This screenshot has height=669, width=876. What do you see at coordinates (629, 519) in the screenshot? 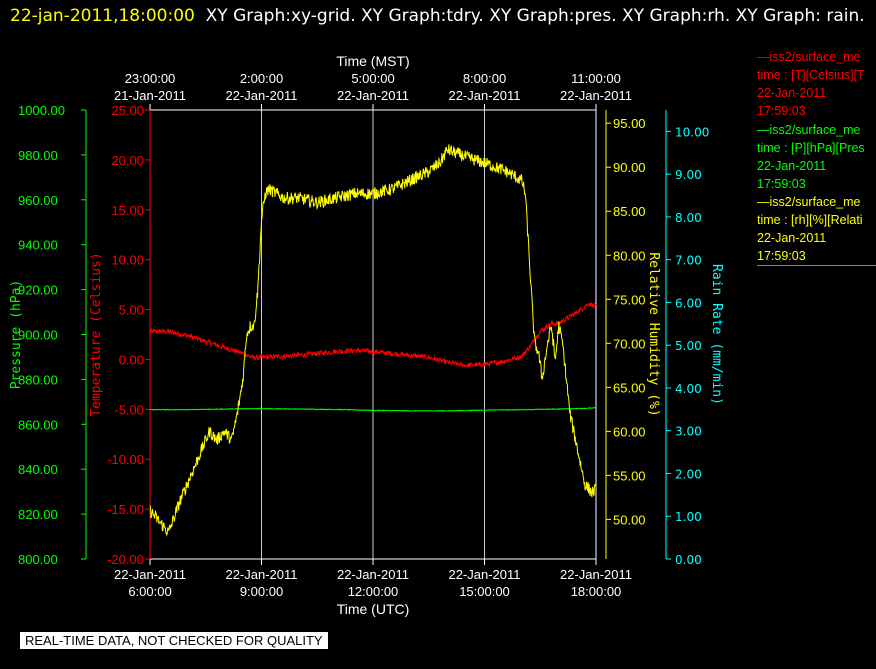
I see `rh-tick-label: 50.00` at bounding box center [629, 519].